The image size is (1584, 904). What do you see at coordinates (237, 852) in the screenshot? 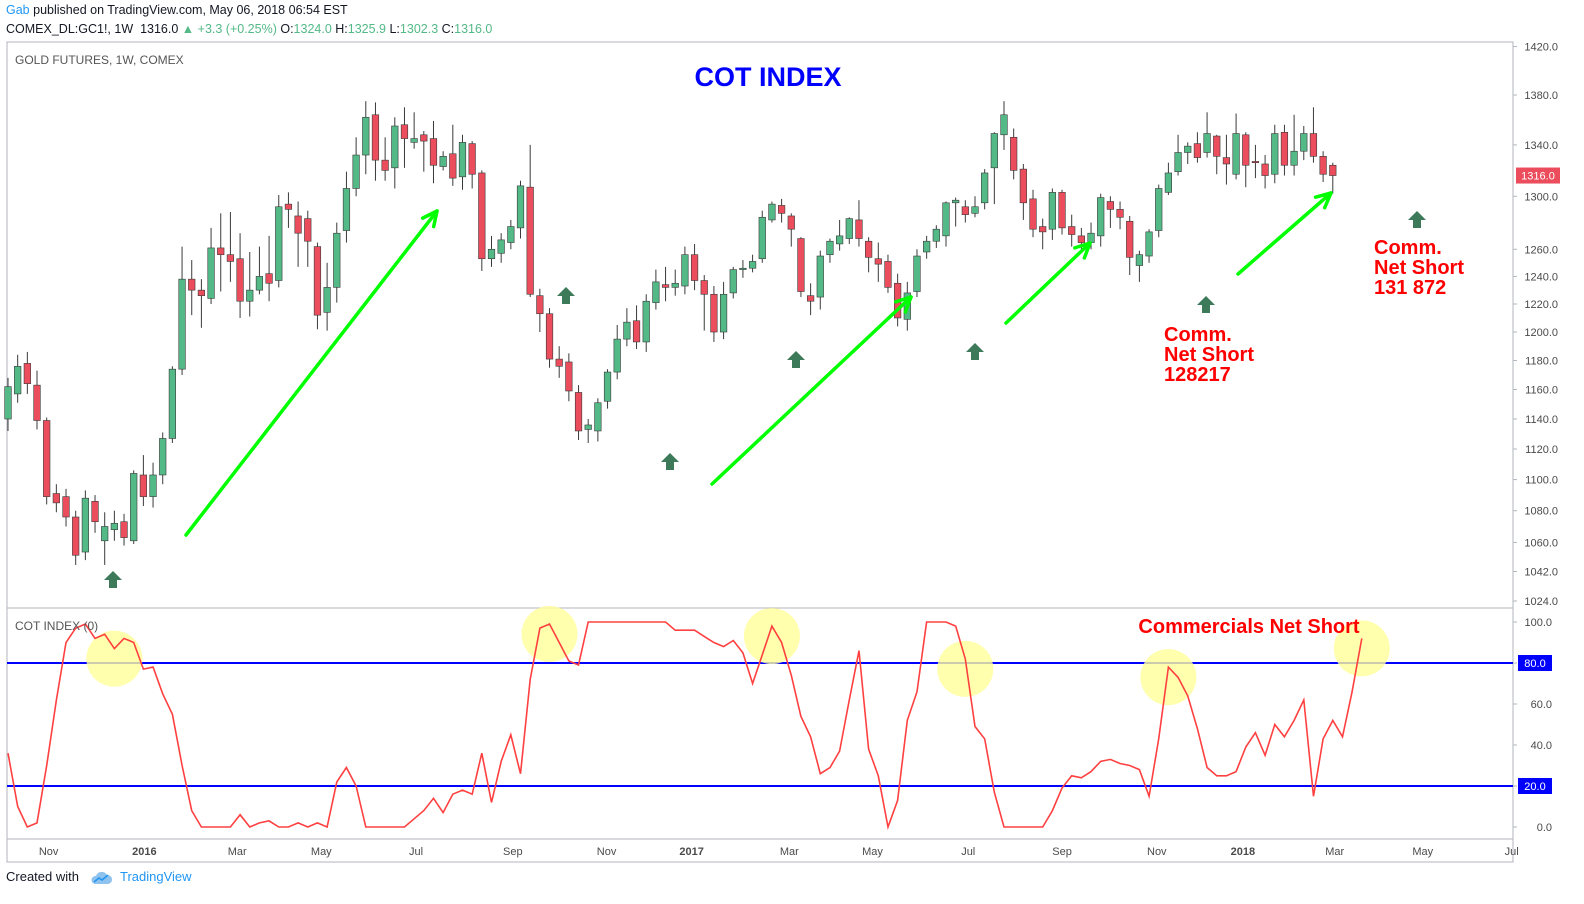
I see `time-tick-label: Mar` at bounding box center [237, 852].